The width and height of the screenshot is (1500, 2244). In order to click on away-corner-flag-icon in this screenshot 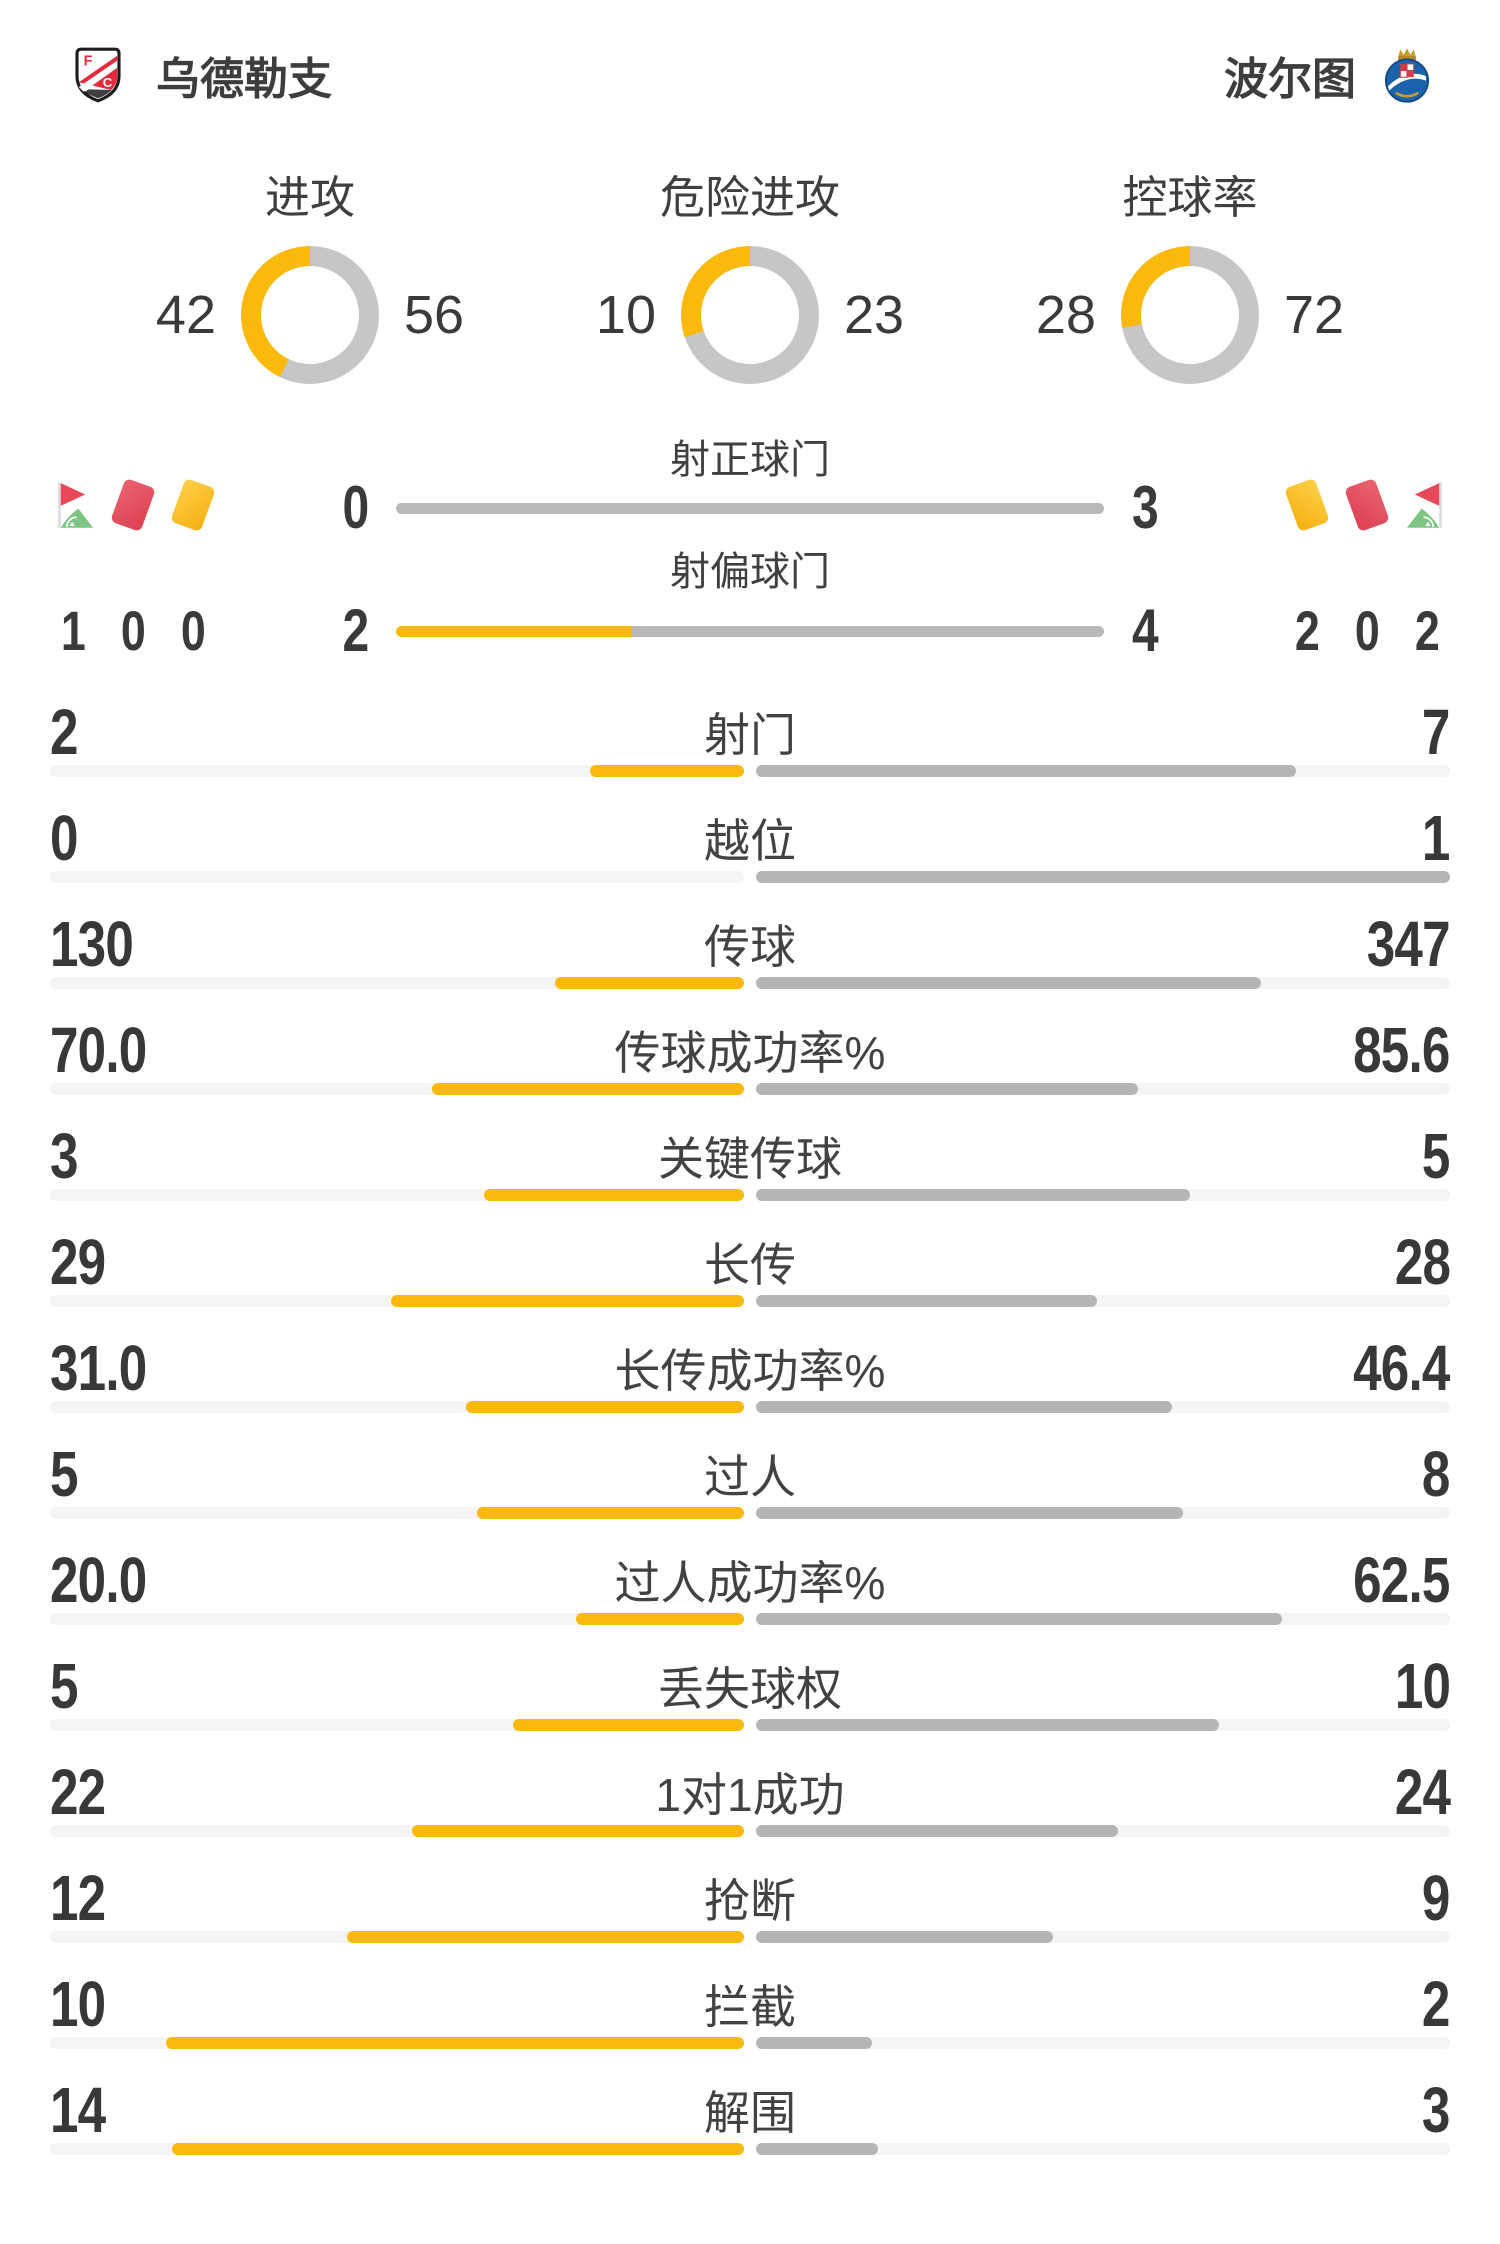, I will do `click(1427, 505)`.